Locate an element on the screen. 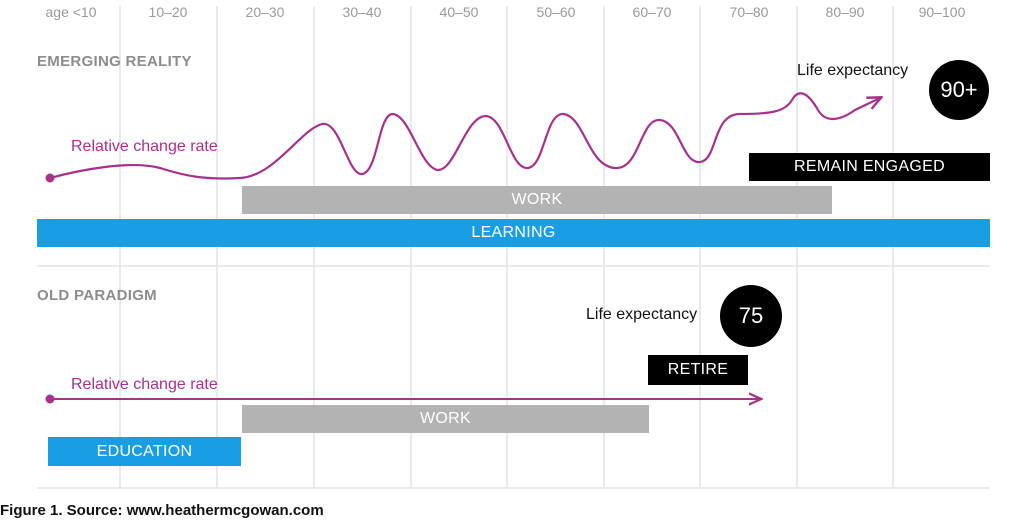 This screenshot has height=525, width=1022. age-label: age <10 is located at coordinates (71, 12).